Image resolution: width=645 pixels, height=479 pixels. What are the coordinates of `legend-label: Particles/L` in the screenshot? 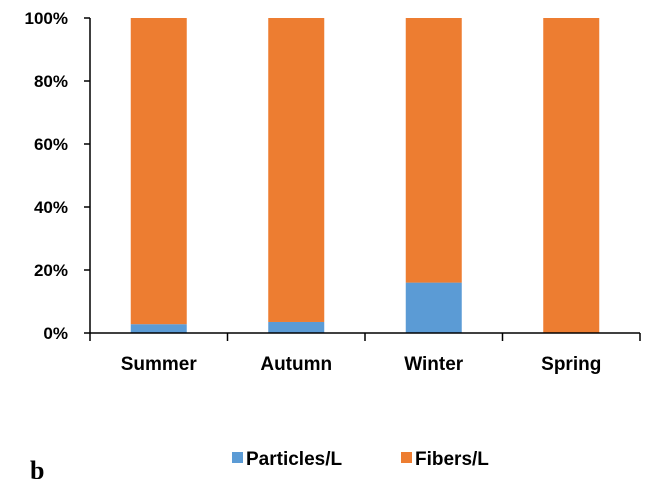 It's located at (294, 459).